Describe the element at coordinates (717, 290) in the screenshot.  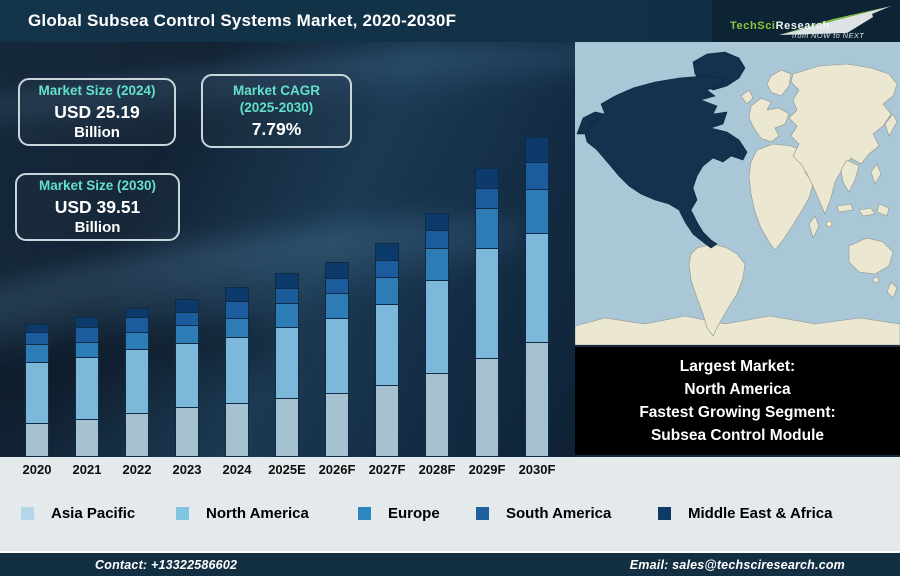
I see `map-south-america` at that location.